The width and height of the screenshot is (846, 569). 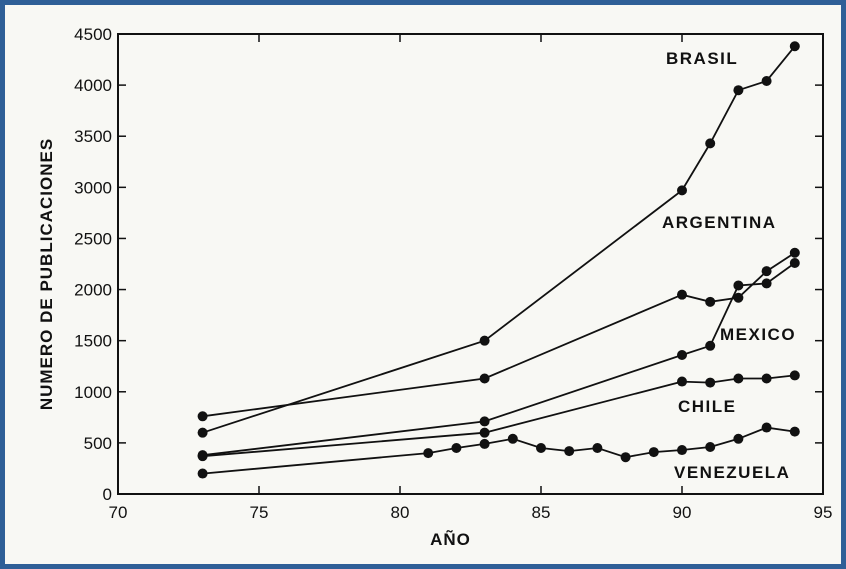 What do you see at coordinates (450, 539) in the screenshot?
I see `x-axis-title: AÑO` at bounding box center [450, 539].